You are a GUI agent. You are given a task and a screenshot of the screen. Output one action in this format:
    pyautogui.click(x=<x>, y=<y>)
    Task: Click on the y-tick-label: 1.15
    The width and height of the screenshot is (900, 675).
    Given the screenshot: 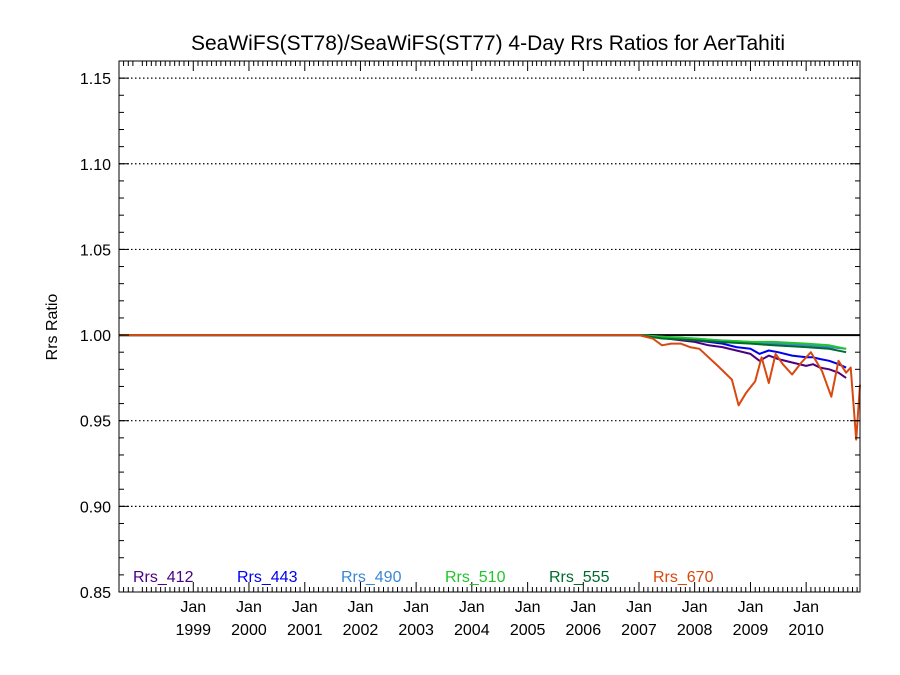 What is the action you would take?
    pyautogui.click(x=95, y=79)
    